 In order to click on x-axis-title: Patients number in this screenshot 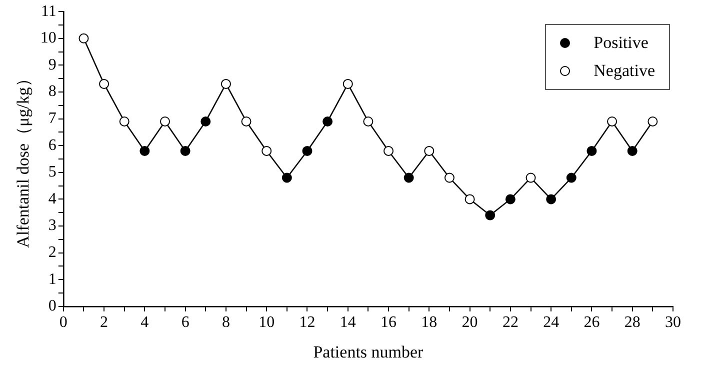, I will do `click(368, 352)`.